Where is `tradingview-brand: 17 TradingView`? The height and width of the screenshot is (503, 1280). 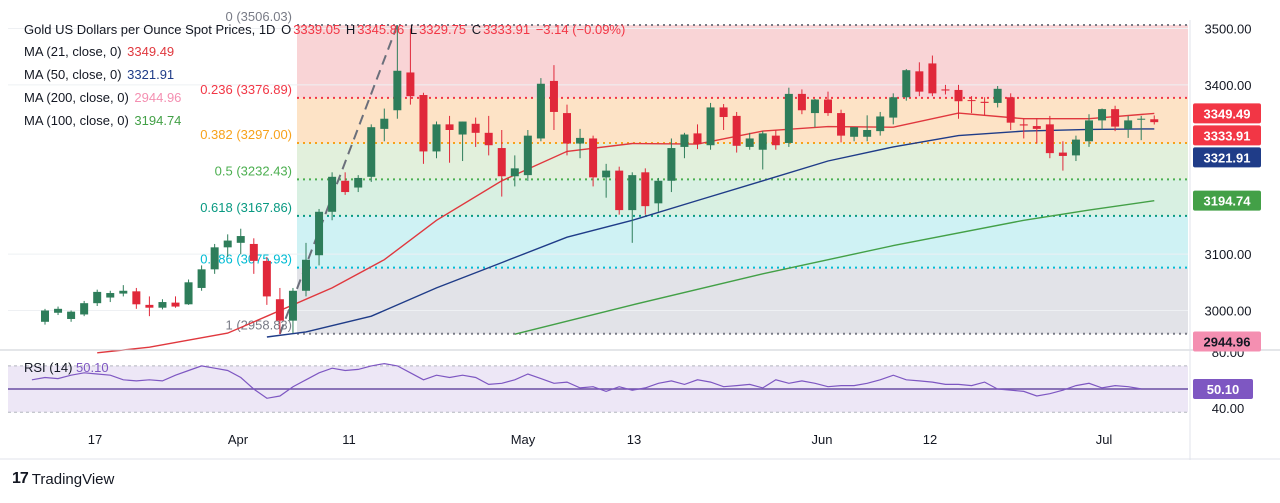 tradingview-brand: 17 TradingView is located at coordinates (63, 479).